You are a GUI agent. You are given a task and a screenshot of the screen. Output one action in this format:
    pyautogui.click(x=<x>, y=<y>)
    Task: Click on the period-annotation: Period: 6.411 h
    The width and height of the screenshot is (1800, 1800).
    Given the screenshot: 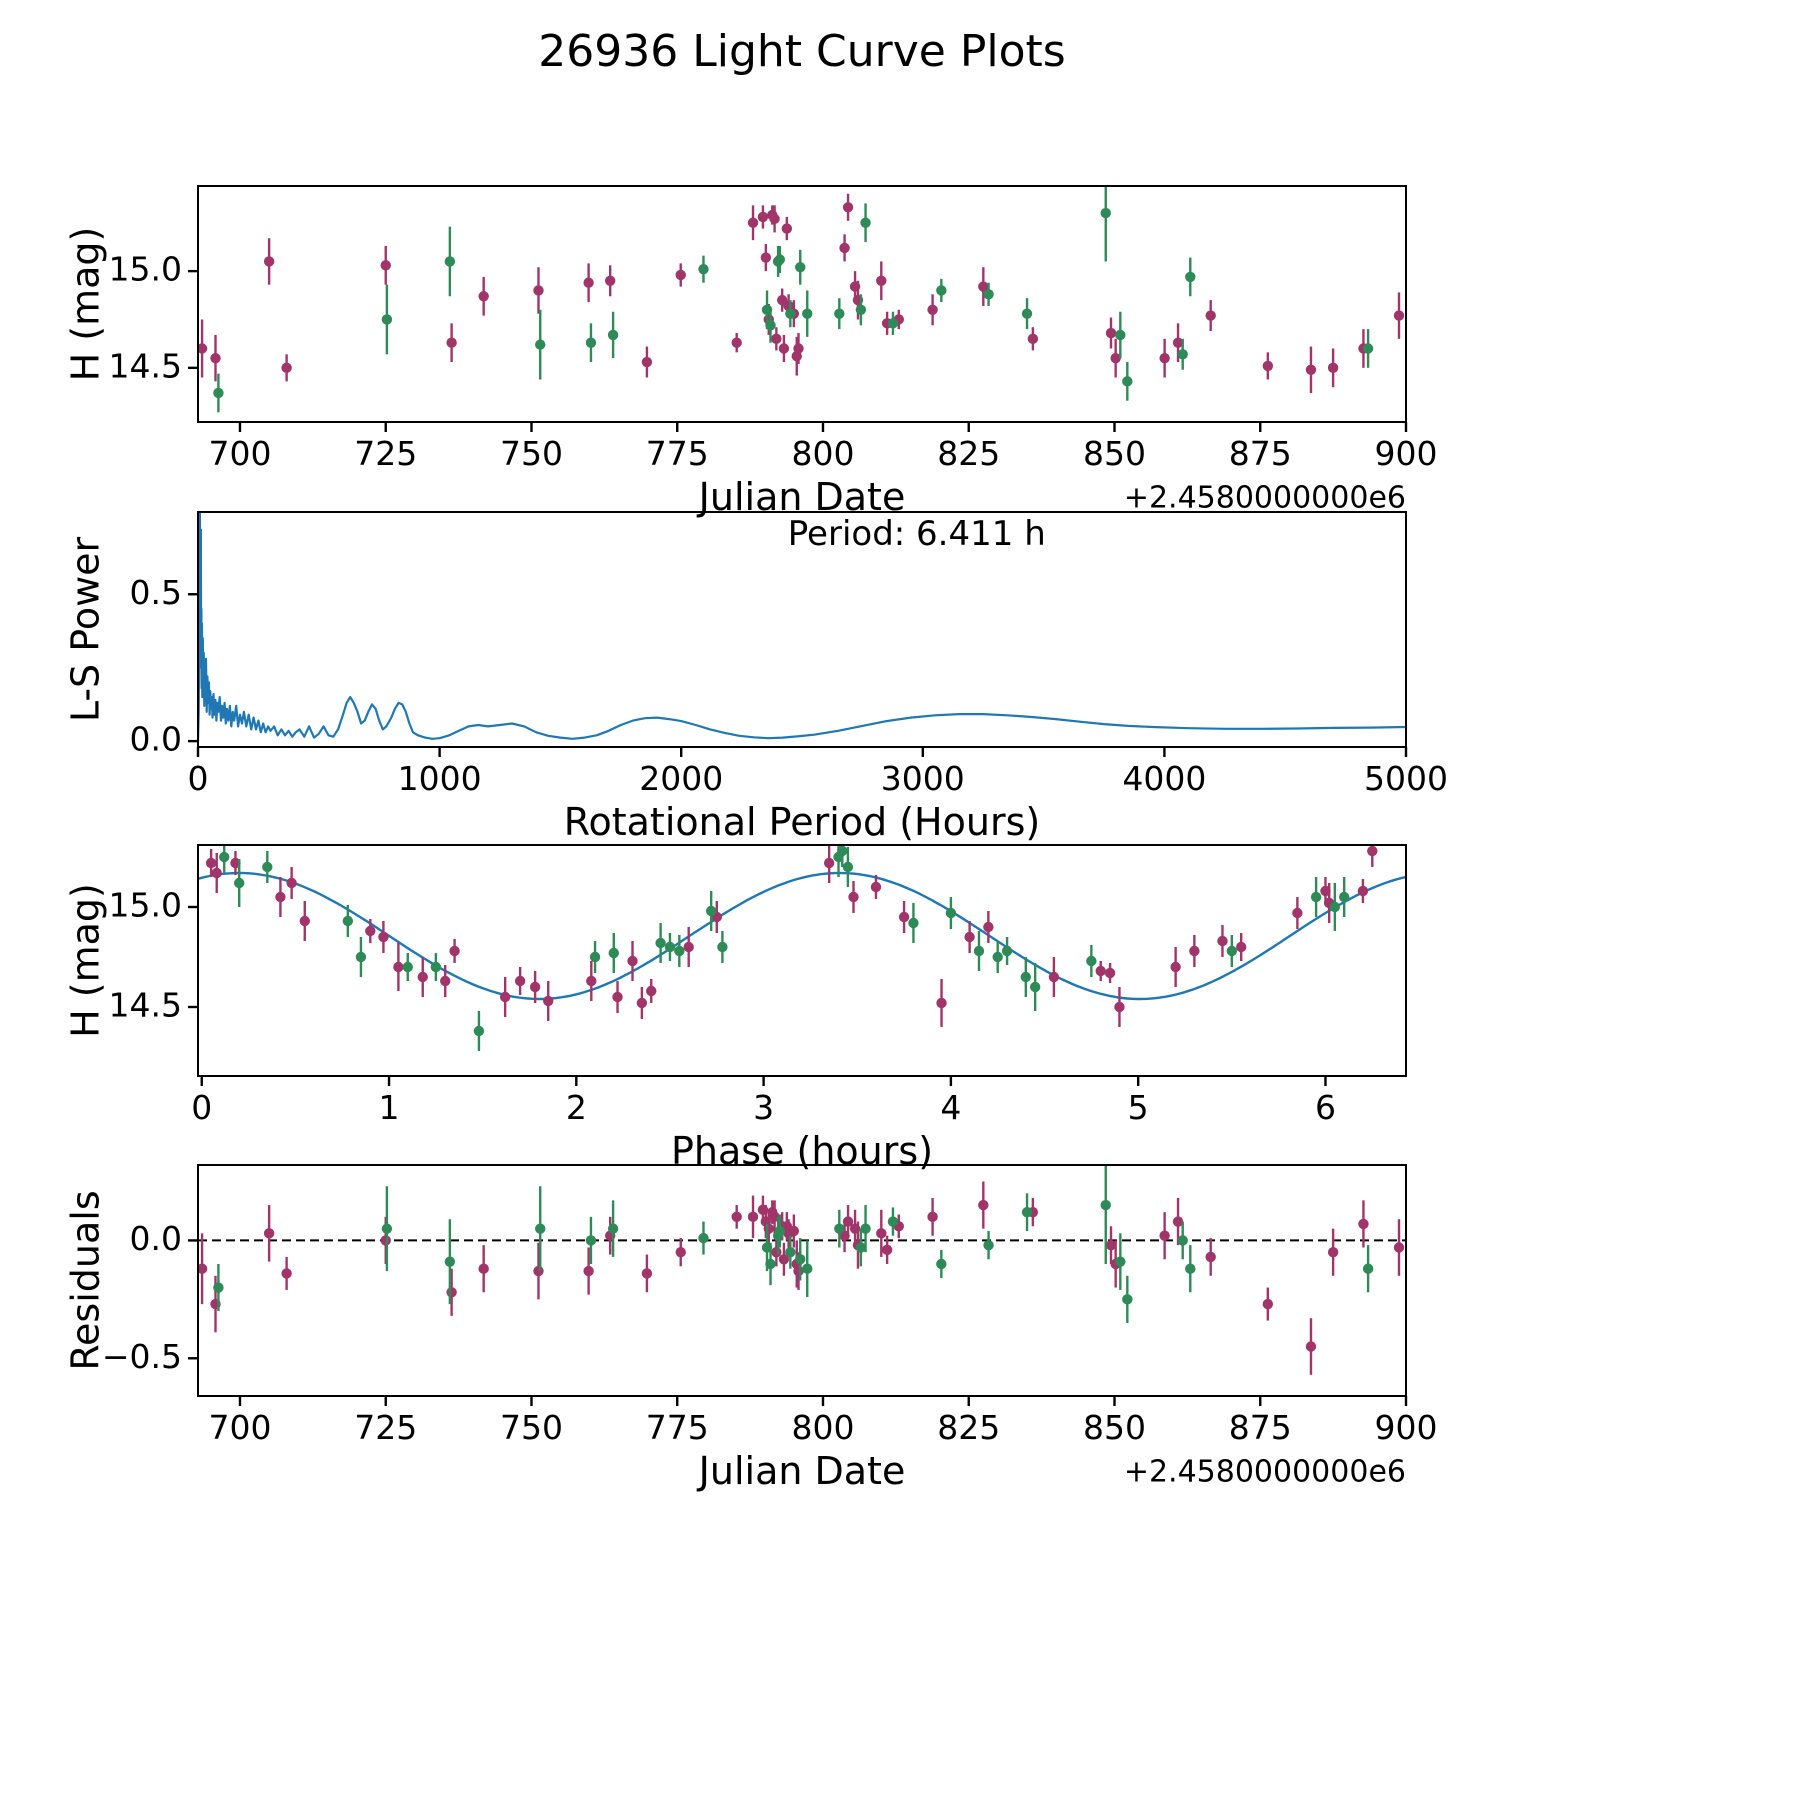 What is the action you would take?
    pyautogui.click(x=917, y=534)
    